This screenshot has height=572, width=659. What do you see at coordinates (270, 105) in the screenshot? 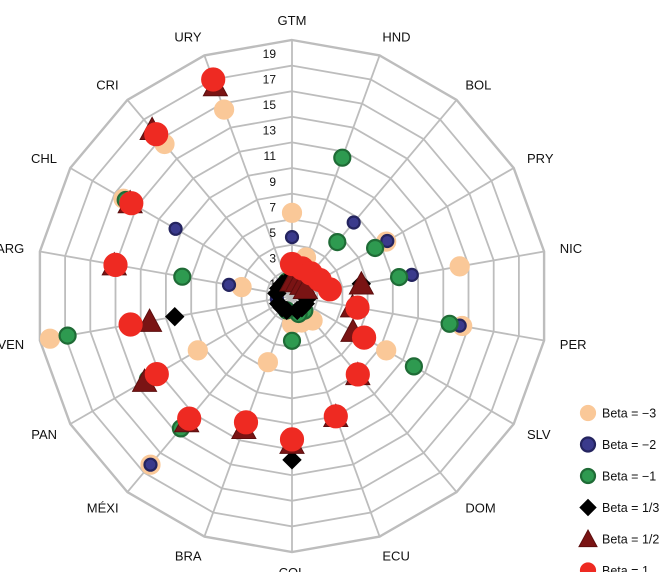
I see `radial-tick-label: 15` at bounding box center [270, 105].